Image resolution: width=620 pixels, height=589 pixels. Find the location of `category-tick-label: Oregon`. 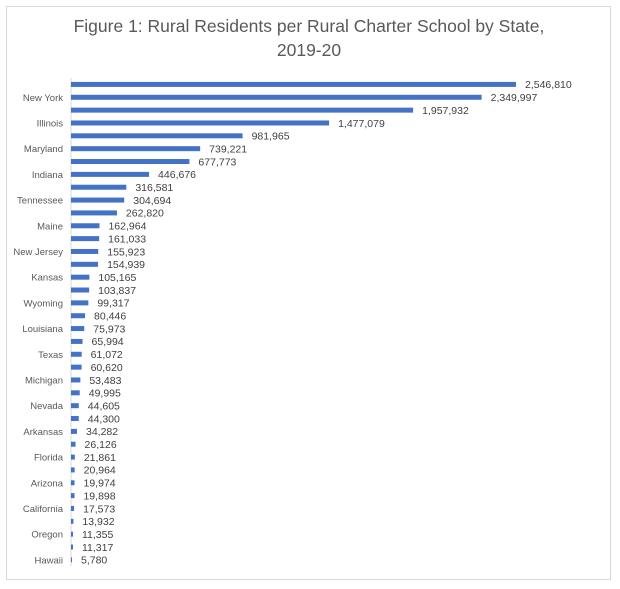

category-tick-label: Oregon is located at coordinates (47, 535).